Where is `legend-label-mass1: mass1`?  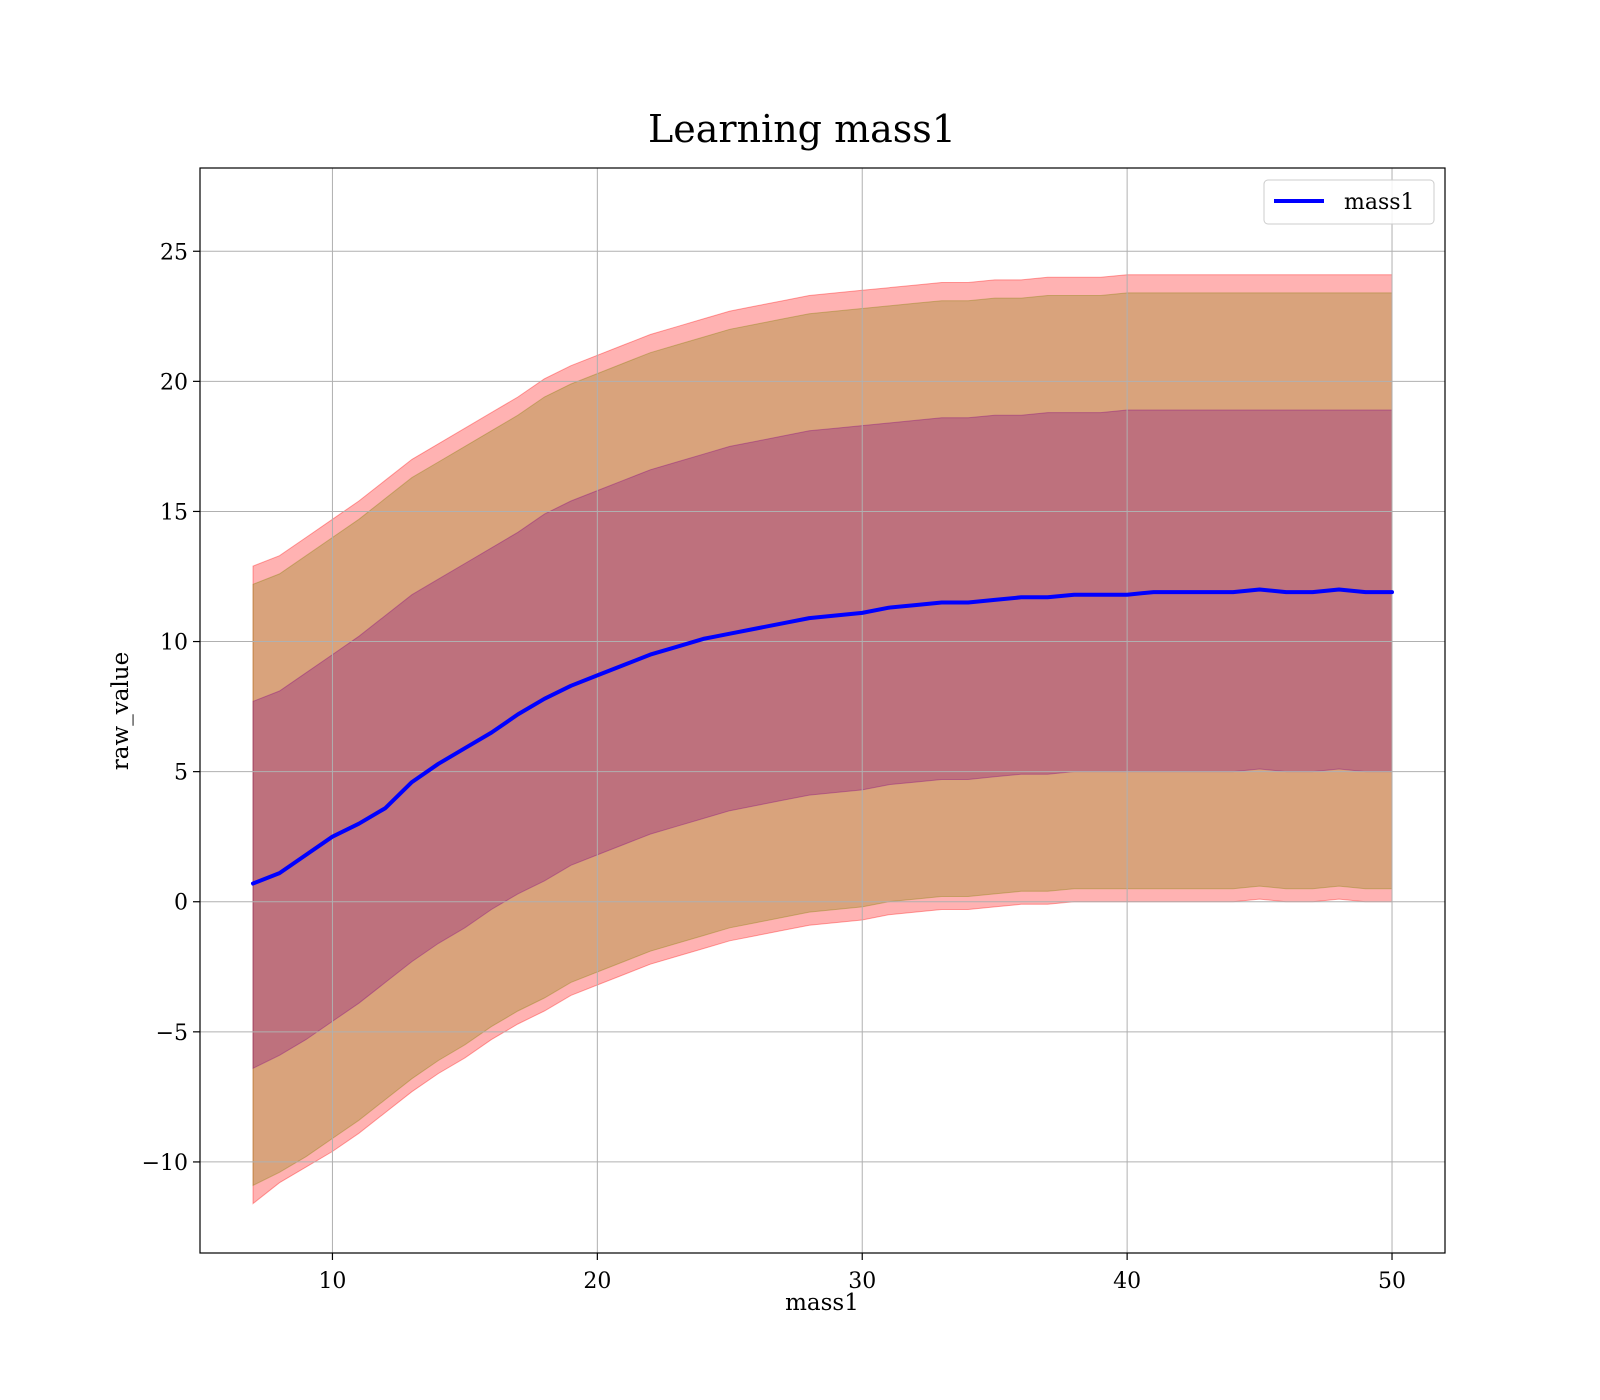
legend-label-mass1: mass1 is located at coordinates (1379, 202).